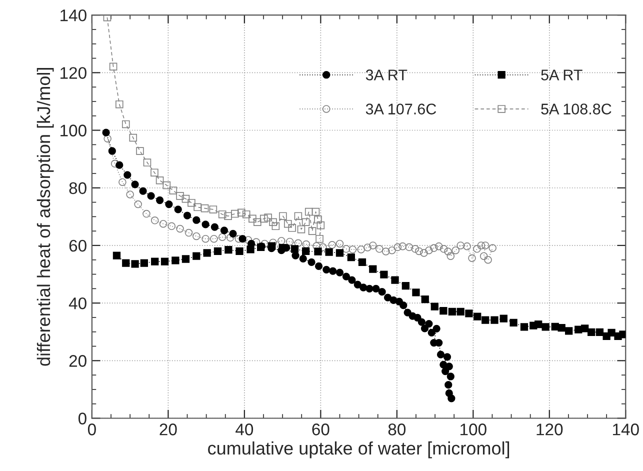 The width and height of the screenshot is (643, 471). I want to click on x-tick-label: 0, so click(92, 430).